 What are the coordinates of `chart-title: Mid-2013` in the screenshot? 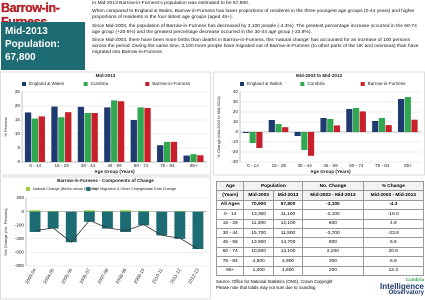 It's located at (106, 75).